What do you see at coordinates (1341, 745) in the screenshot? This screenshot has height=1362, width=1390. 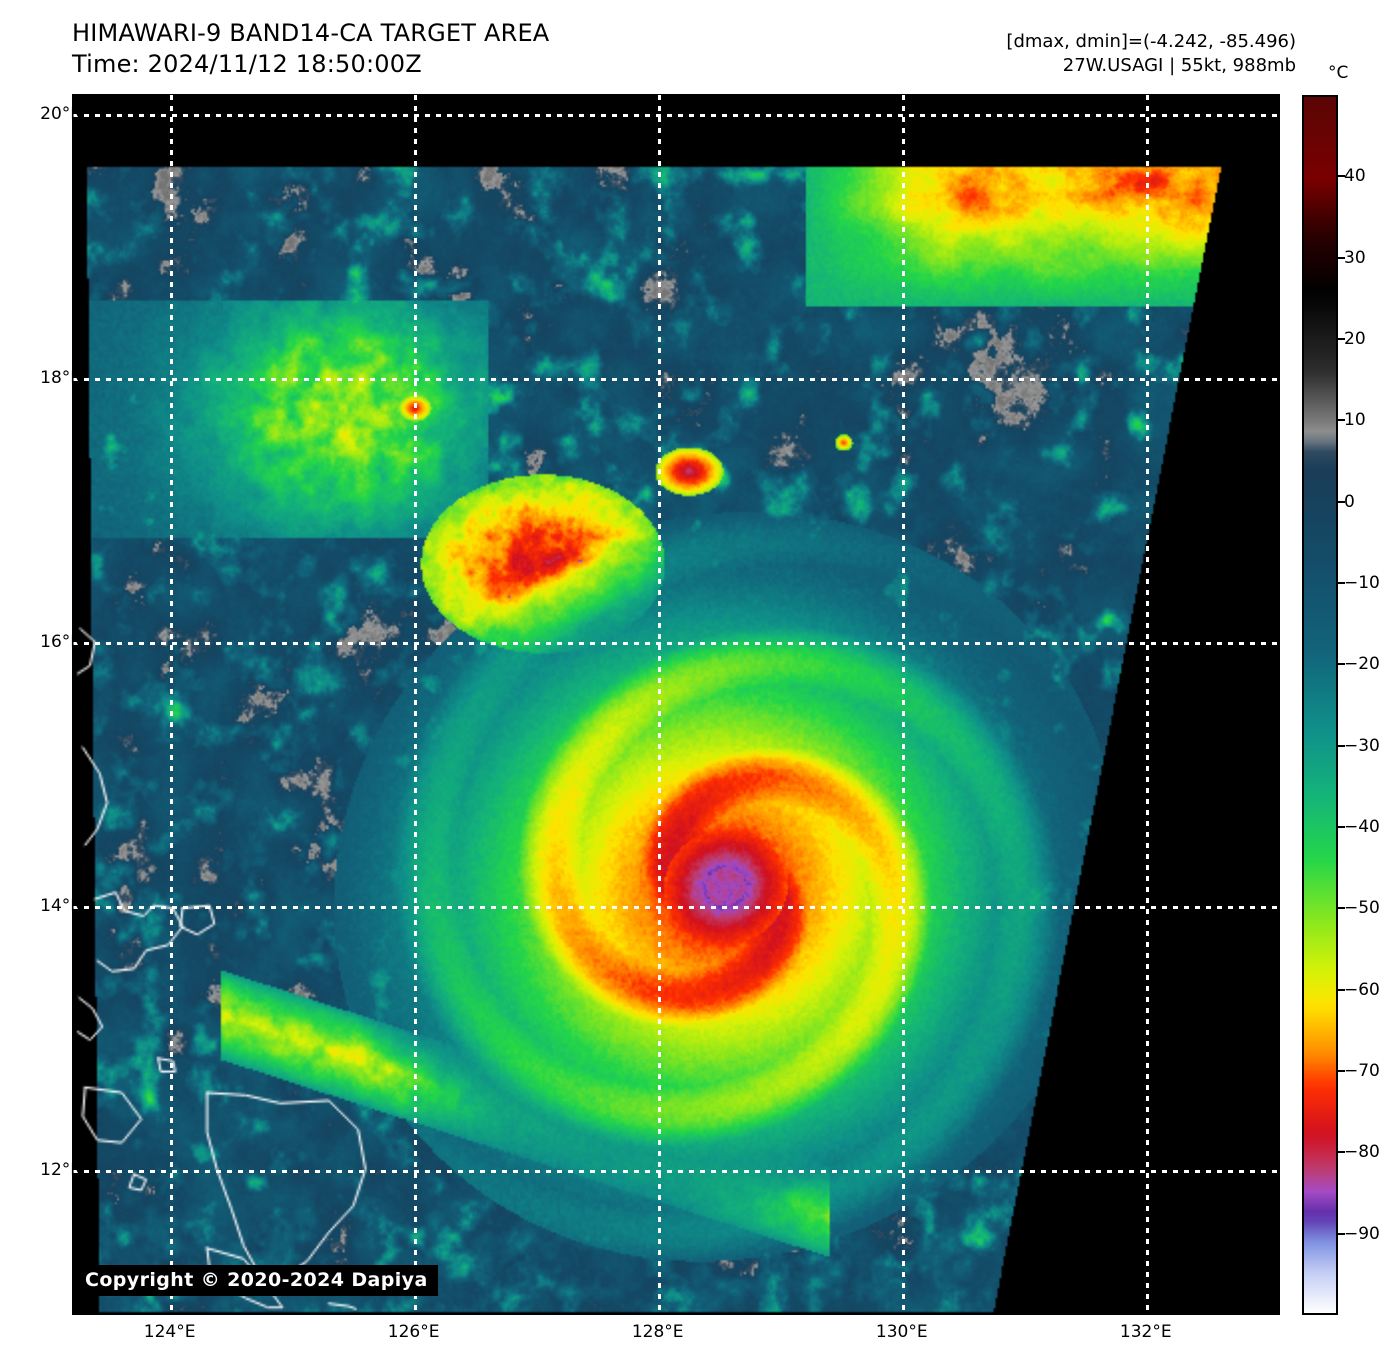 I see `colorbar-tickmark--30` at bounding box center [1341, 745].